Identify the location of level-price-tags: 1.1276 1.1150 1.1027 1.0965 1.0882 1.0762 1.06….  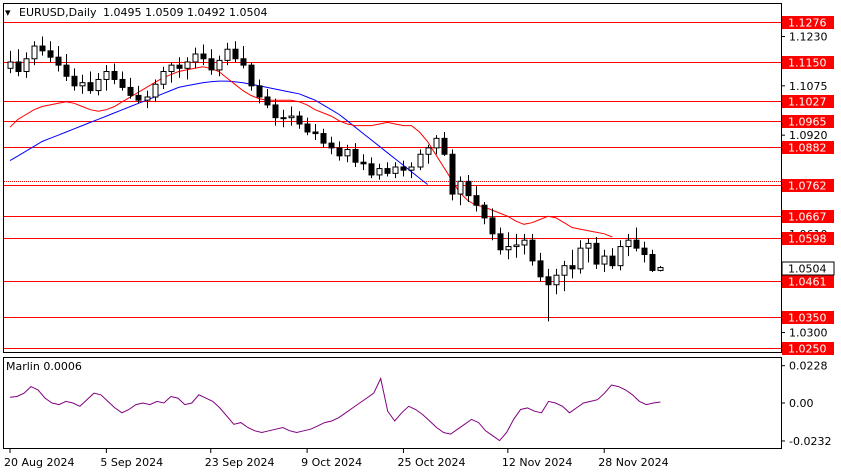
(808, 186).